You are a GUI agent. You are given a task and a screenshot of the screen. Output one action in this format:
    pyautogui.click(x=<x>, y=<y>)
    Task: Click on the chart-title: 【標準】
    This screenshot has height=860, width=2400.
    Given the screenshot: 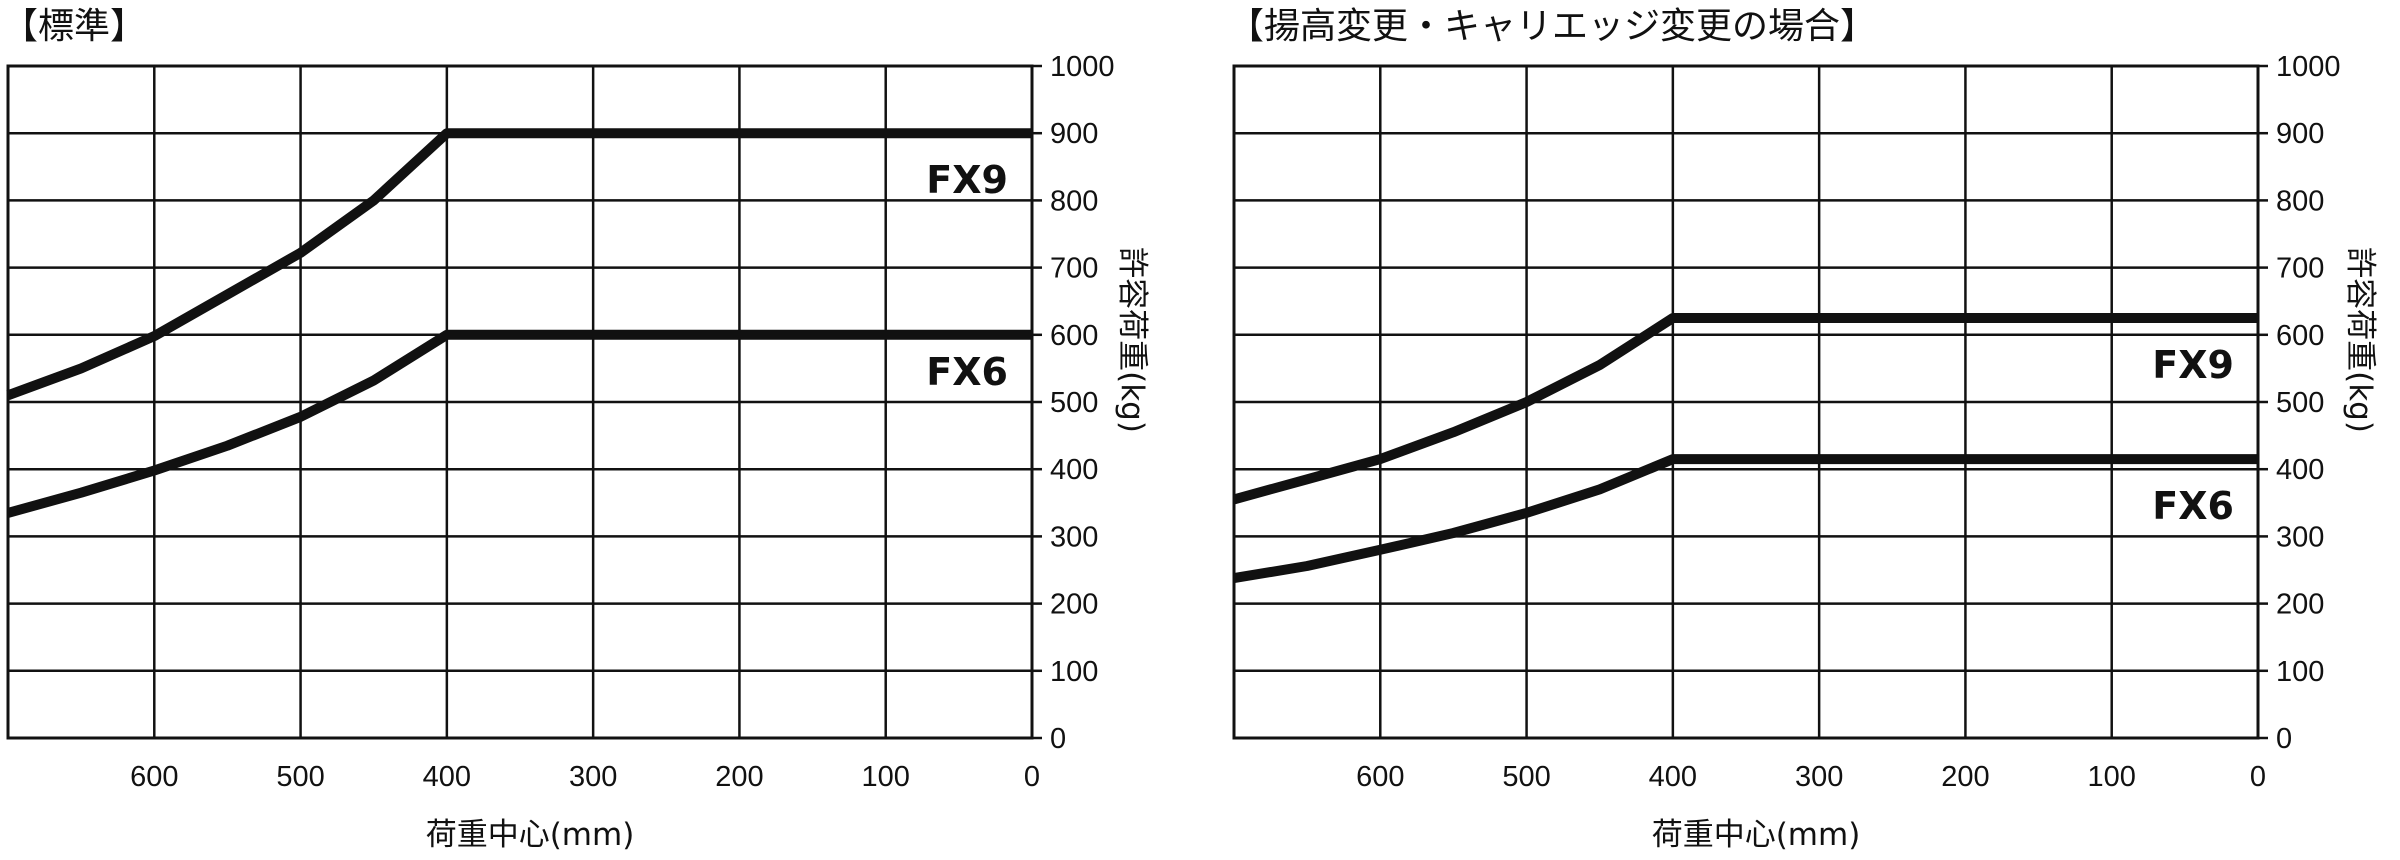 What is the action you would take?
    pyautogui.click(x=74, y=26)
    